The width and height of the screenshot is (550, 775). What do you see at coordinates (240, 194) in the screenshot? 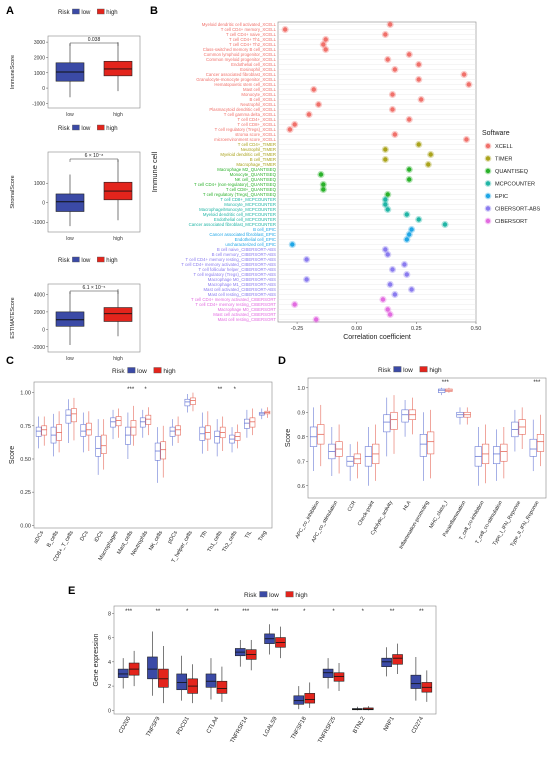
I see `cell-label: T cell regulatory (Tregs)_QUANTISEQ` at bounding box center [240, 194].